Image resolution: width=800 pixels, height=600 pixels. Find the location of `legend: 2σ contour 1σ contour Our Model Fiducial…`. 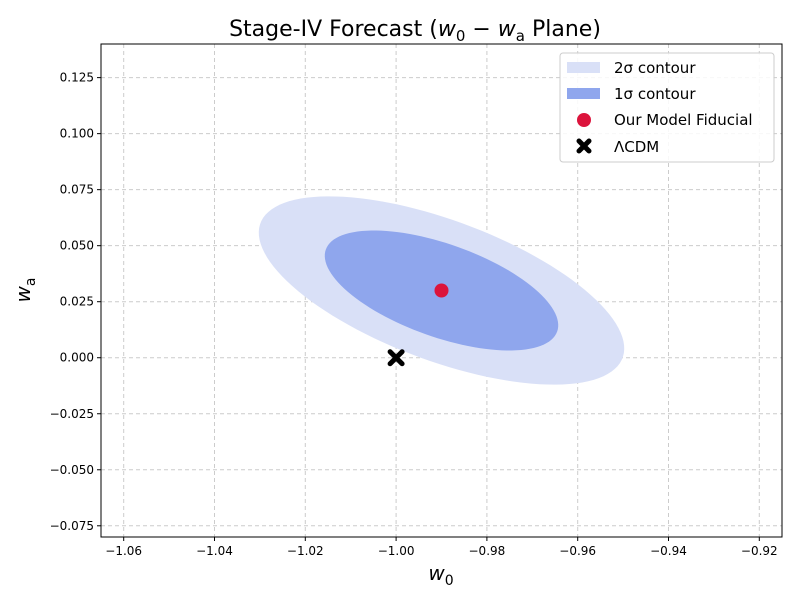

legend: 2σ contour 1σ contour Our Model Fiducial… is located at coordinates (667, 107).